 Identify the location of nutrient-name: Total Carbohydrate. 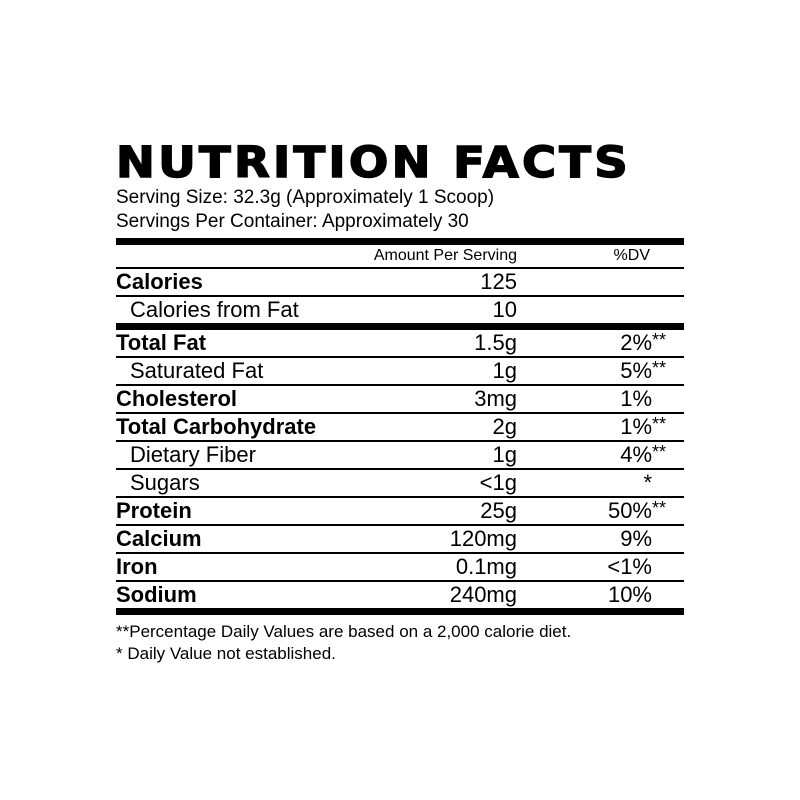
(216, 426).